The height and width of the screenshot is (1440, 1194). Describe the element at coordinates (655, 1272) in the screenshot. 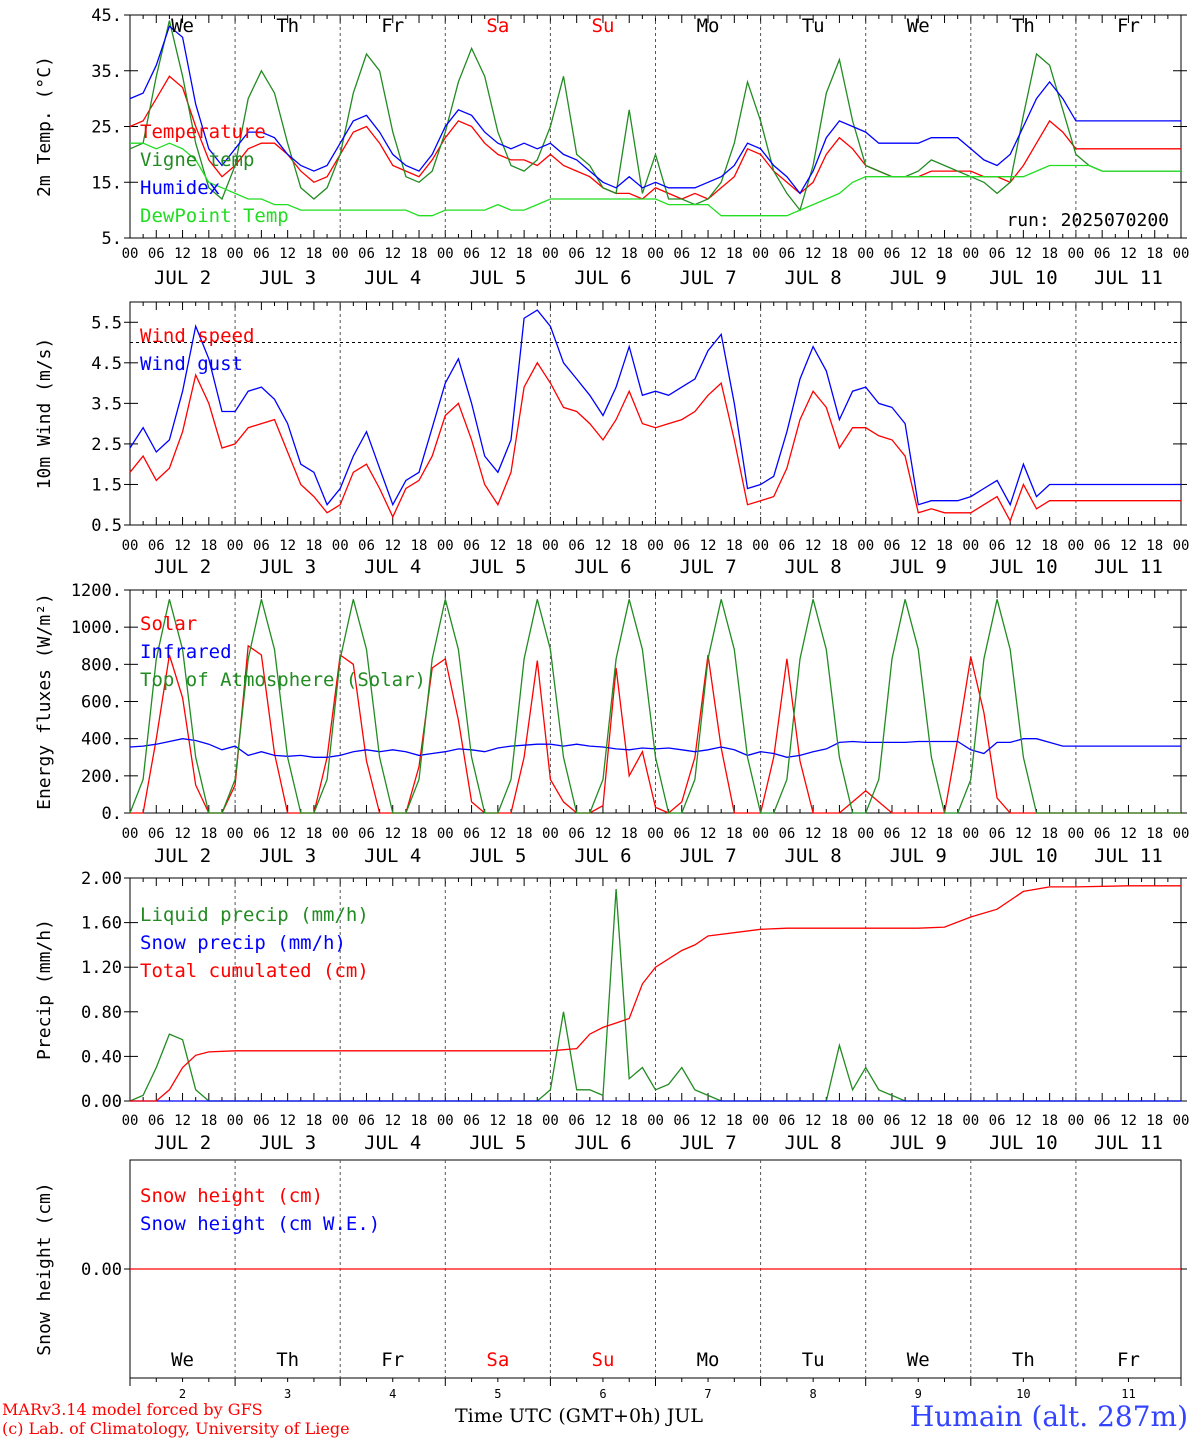

I see `panel-snow` at that location.